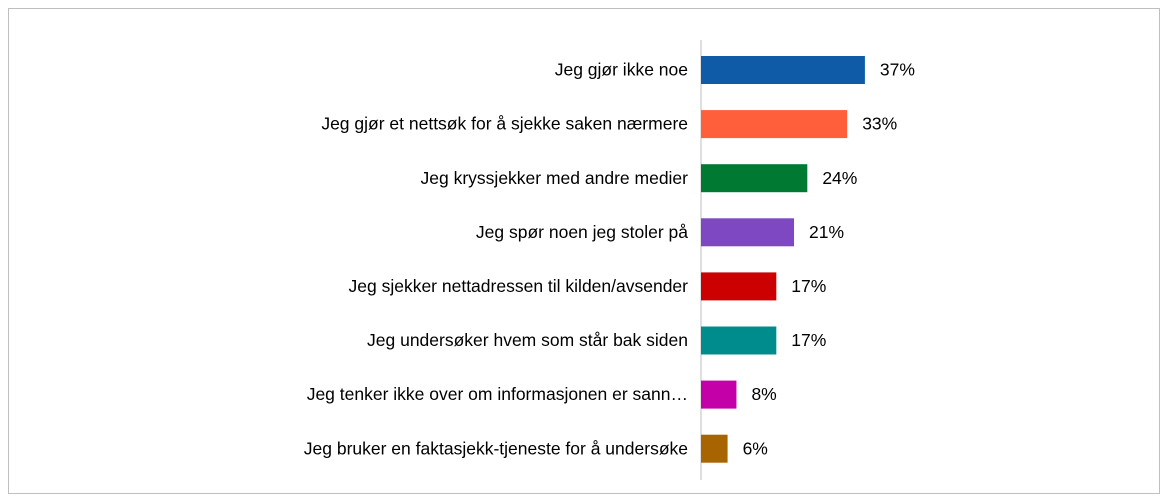 This screenshot has width=1168, height=502. I want to click on category-label: Jeg kryssjekker med andre medier, so click(555, 178).